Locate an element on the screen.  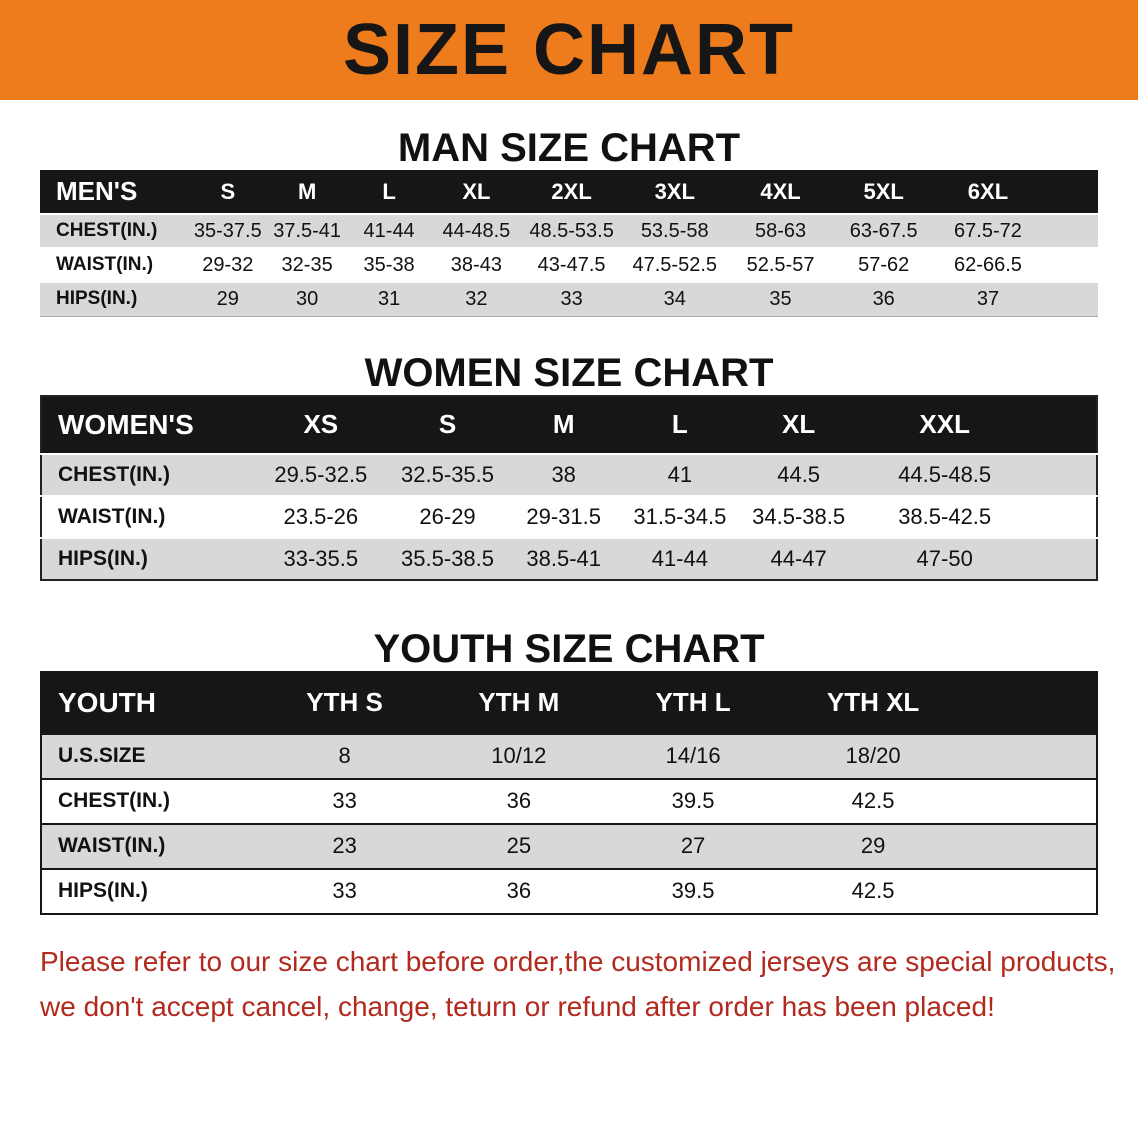
table-title-cell: WOMEN'S is located at coordinates (126, 424).